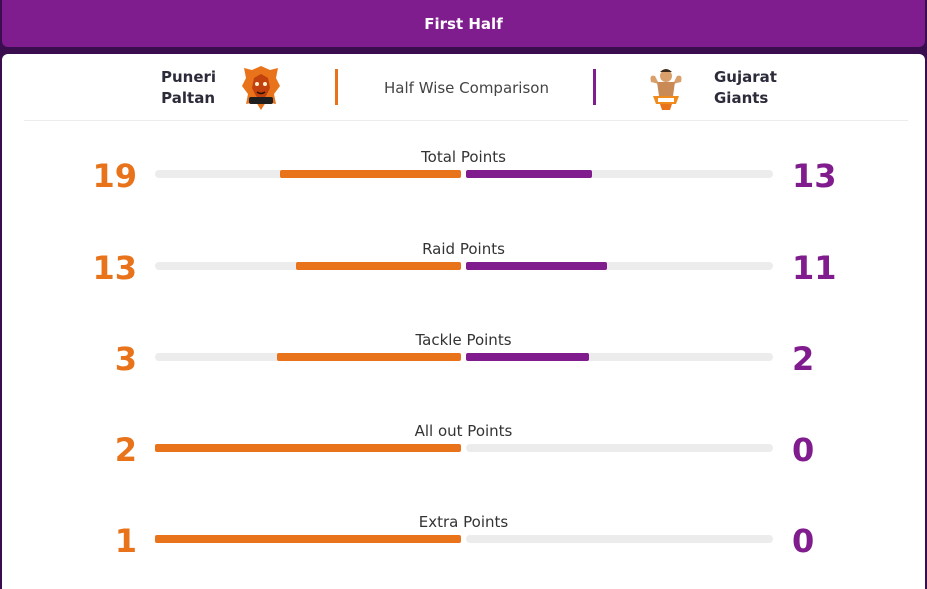  Describe the element at coordinates (189, 88) in the screenshot. I see `home-team-name: Puneri Paltan` at that location.